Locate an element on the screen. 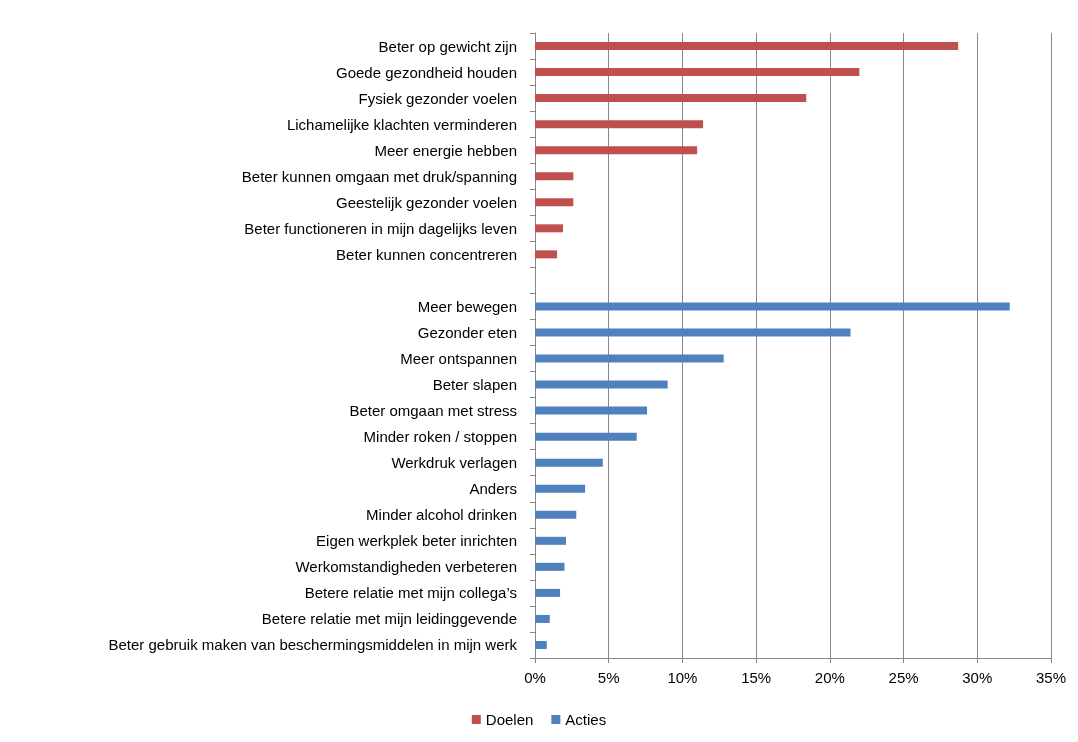 The width and height of the screenshot is (1078, 742). y-tick-label: Gezonder eten is located at coordinates (467, 332).